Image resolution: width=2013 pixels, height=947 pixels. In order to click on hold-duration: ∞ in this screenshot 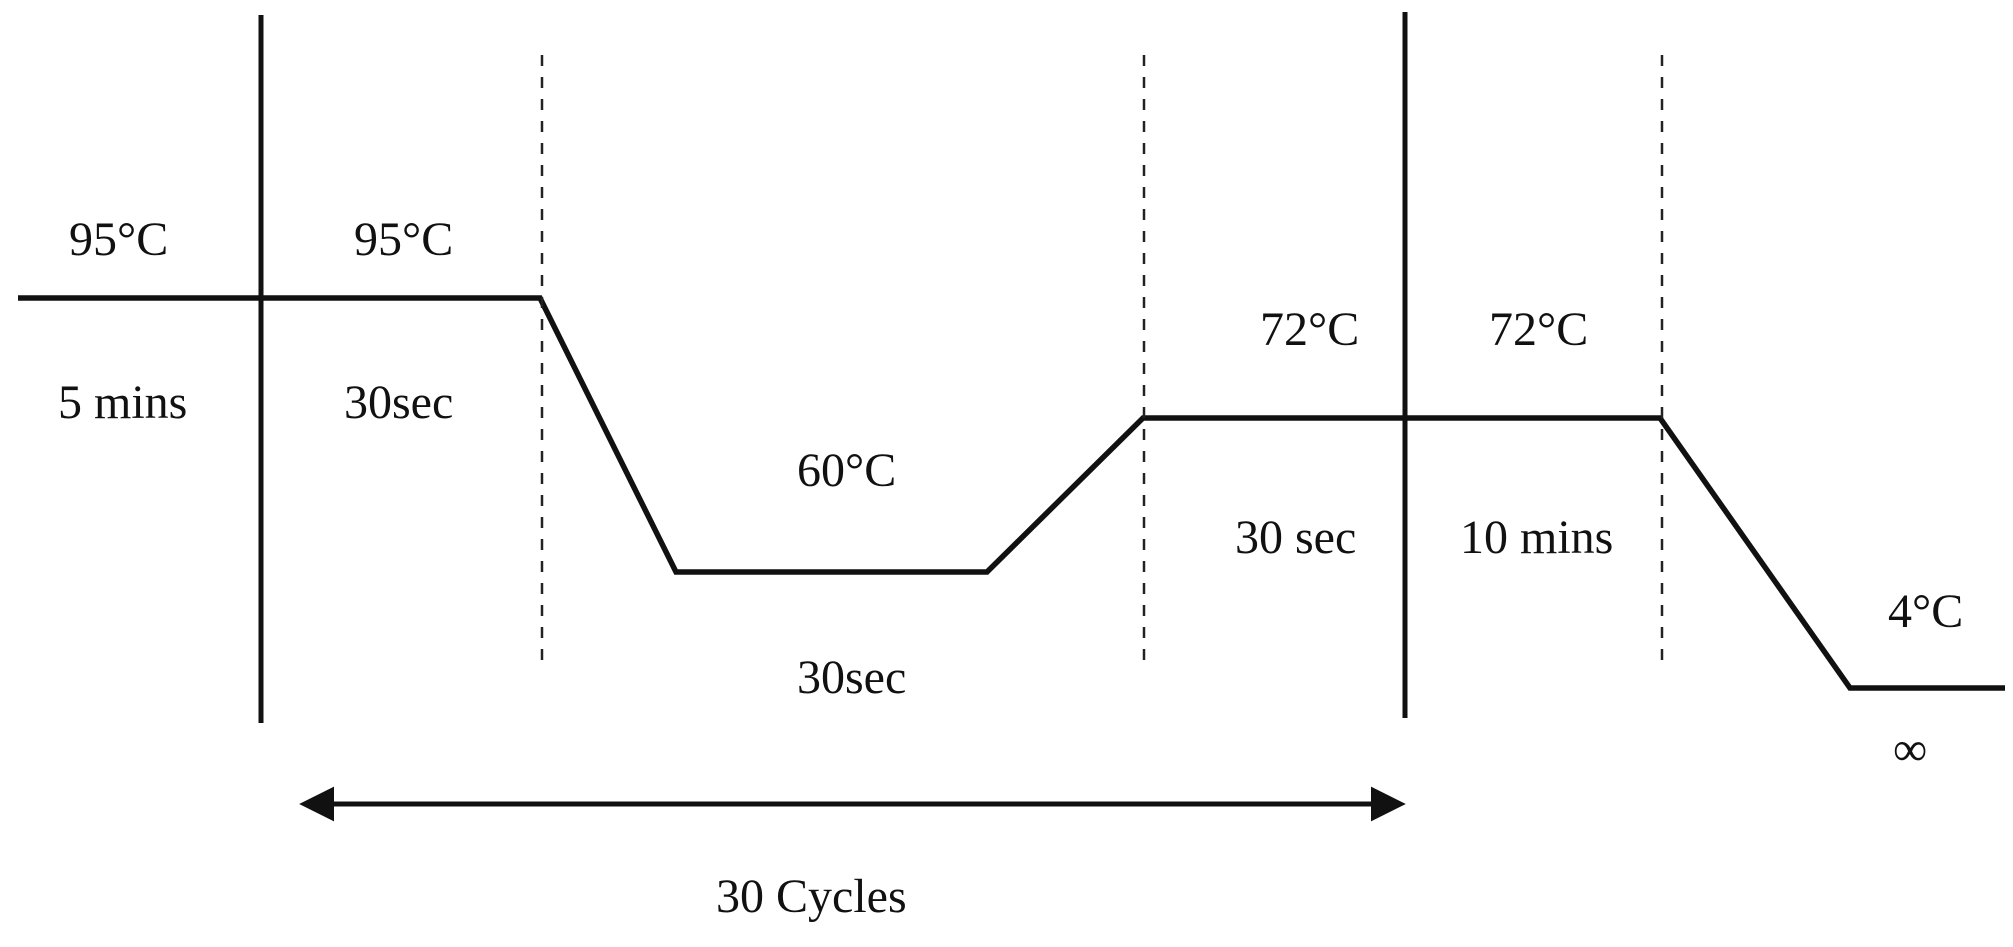, I will do `click(1910, 749)`.